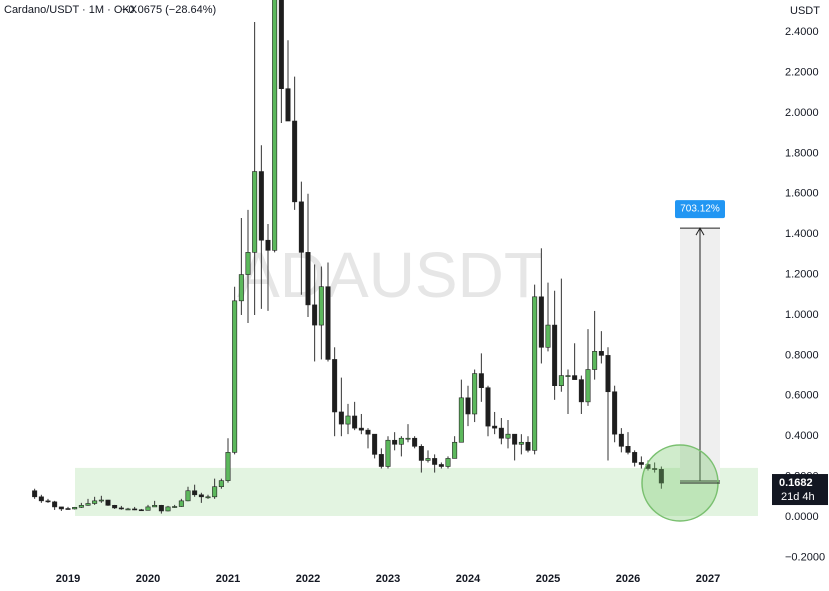  I want to click on target-label: 703.12%, so click(700, 209).